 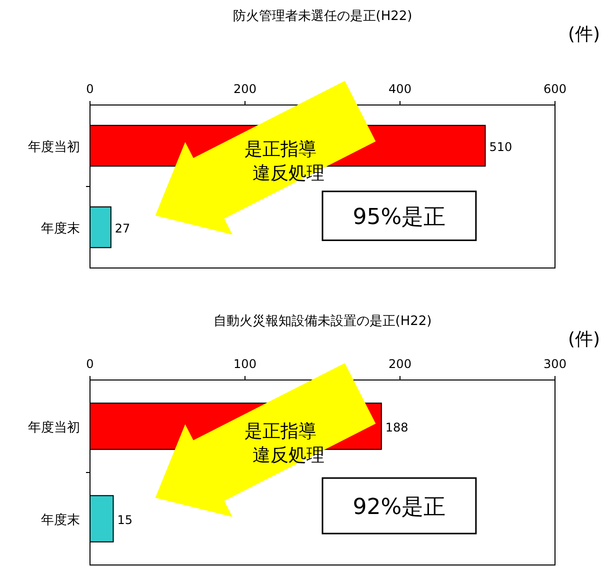 What do you see at coordinates (396, 427) in the screenshot?
I see `data-label: 188` at bounding box center [396, 427].